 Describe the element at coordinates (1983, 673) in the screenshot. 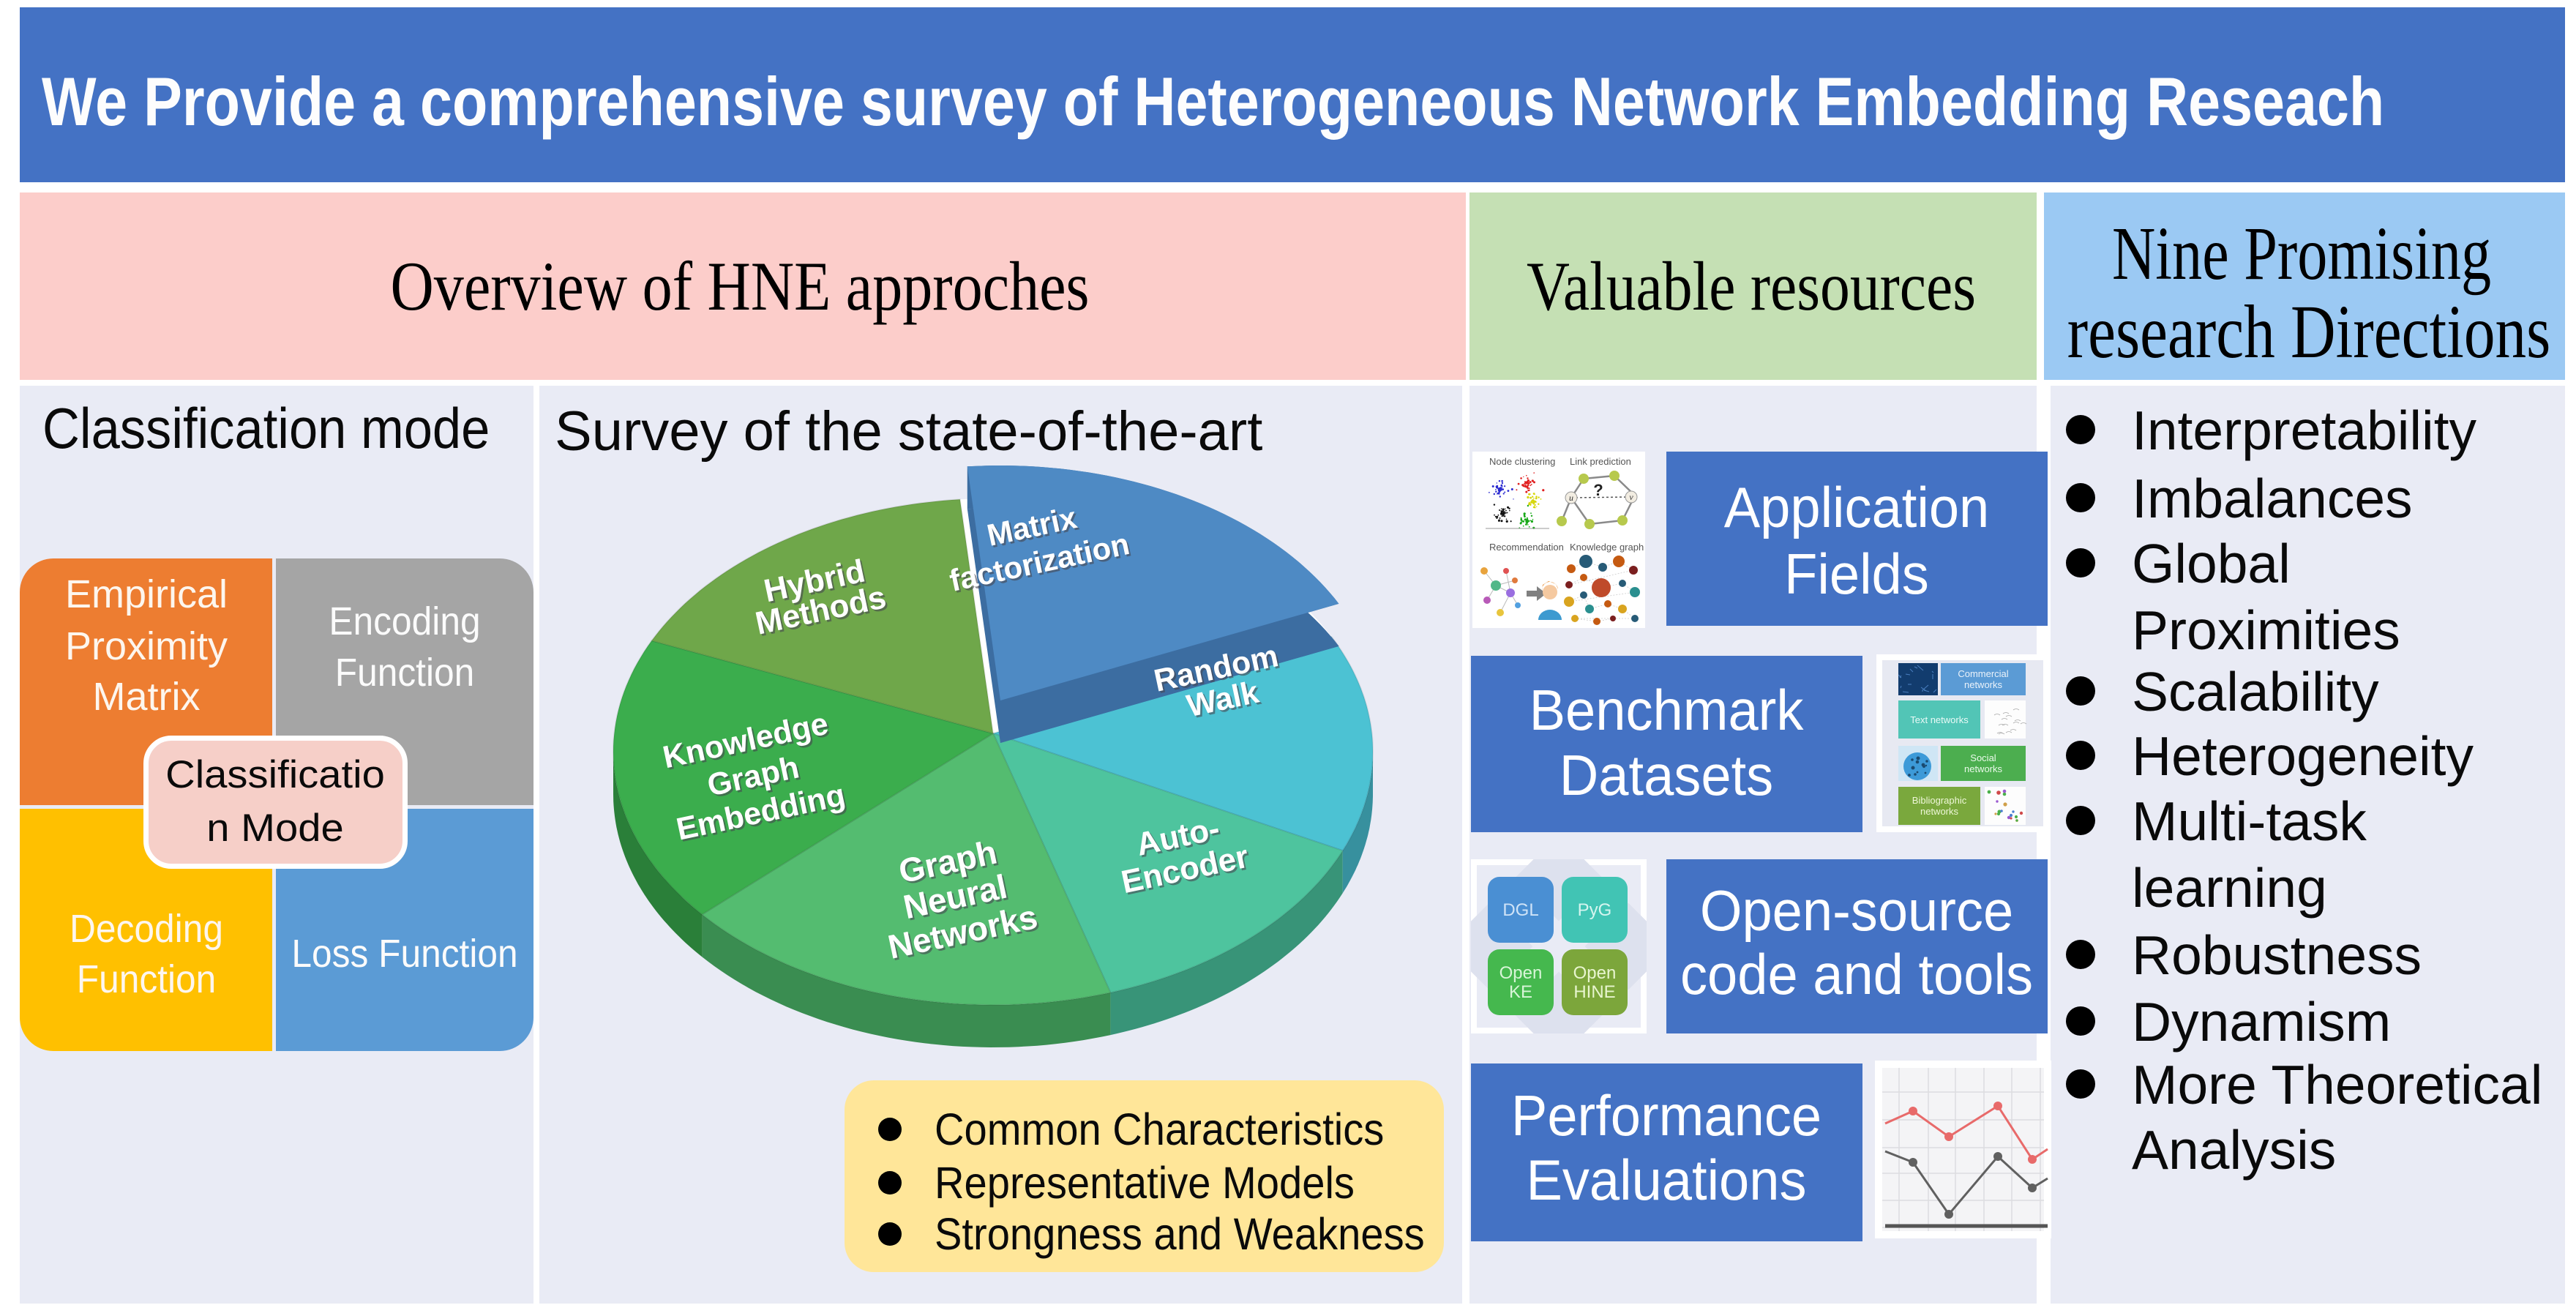

I see `svg-text: Commercial` at that location.